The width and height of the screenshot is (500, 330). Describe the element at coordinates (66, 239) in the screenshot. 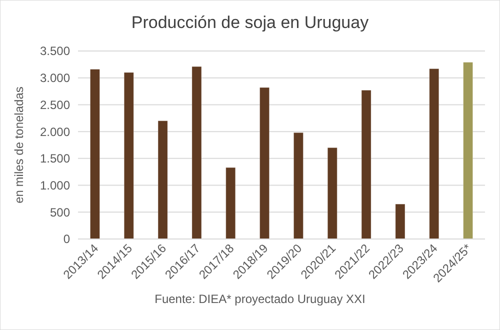

I see `y-tick-label: 0` at that location.